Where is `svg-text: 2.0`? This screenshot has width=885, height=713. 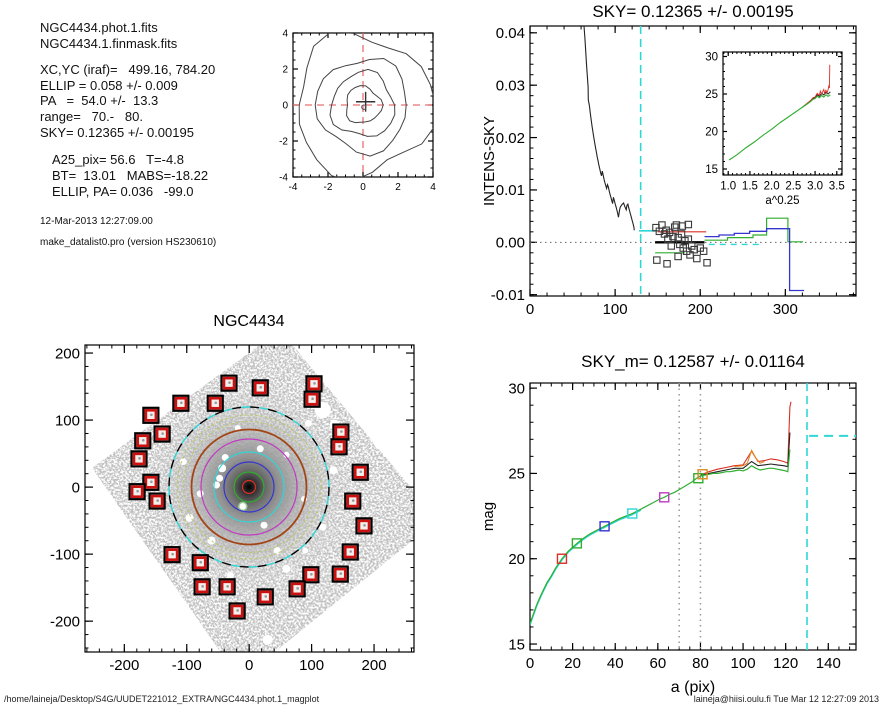 svg-text: 2.0 is located at coordinates (772, 187).